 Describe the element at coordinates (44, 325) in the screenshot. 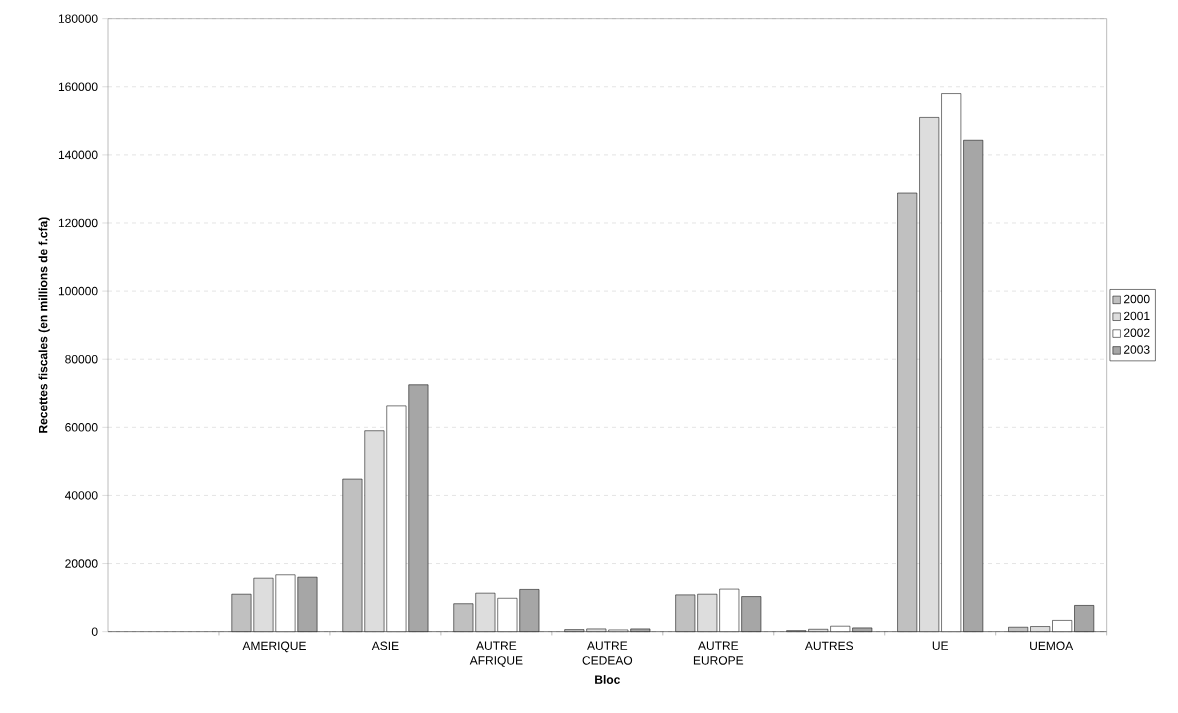

I see `y-axis-title: Recettes fiscales (en millions de f.cfa)` at that location.